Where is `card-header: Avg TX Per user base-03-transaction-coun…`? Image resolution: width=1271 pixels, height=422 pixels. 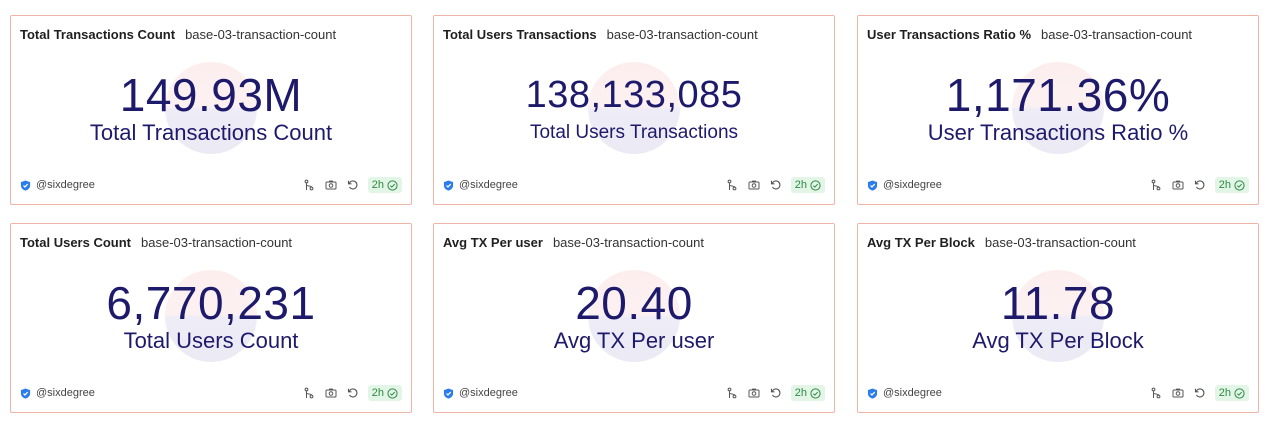
card-header: Avg TX Per user base-03-transaction-coun… is located at coordinates (634, 242).